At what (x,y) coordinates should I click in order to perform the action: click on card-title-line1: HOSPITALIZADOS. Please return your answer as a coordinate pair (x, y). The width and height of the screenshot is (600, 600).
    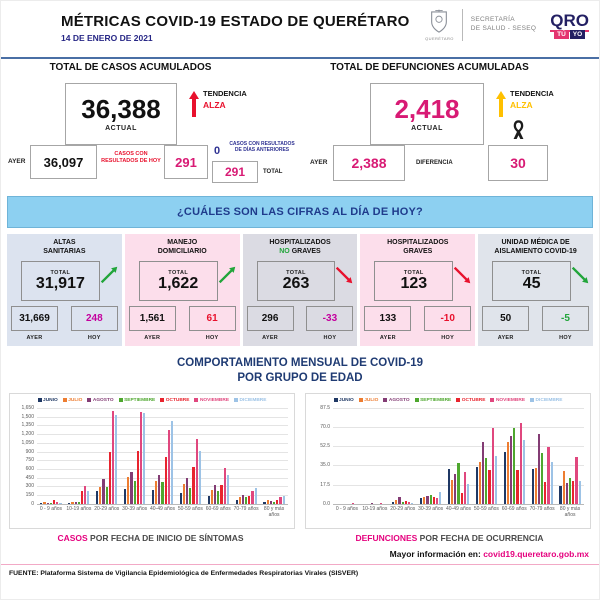
    Looking at the image, I should click on (300, 242).